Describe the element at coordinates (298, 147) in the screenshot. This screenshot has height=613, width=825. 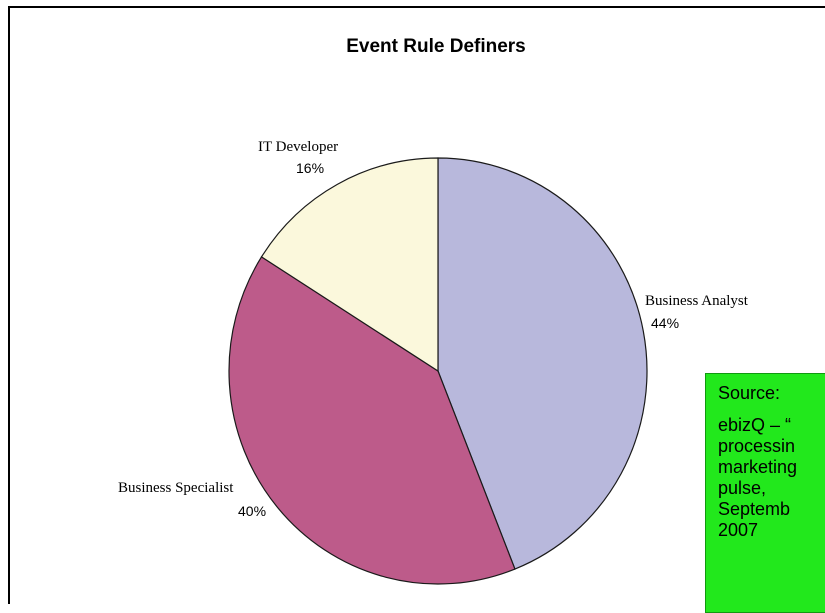
I see `slice-label-it-developer: IT Developer` at that location.